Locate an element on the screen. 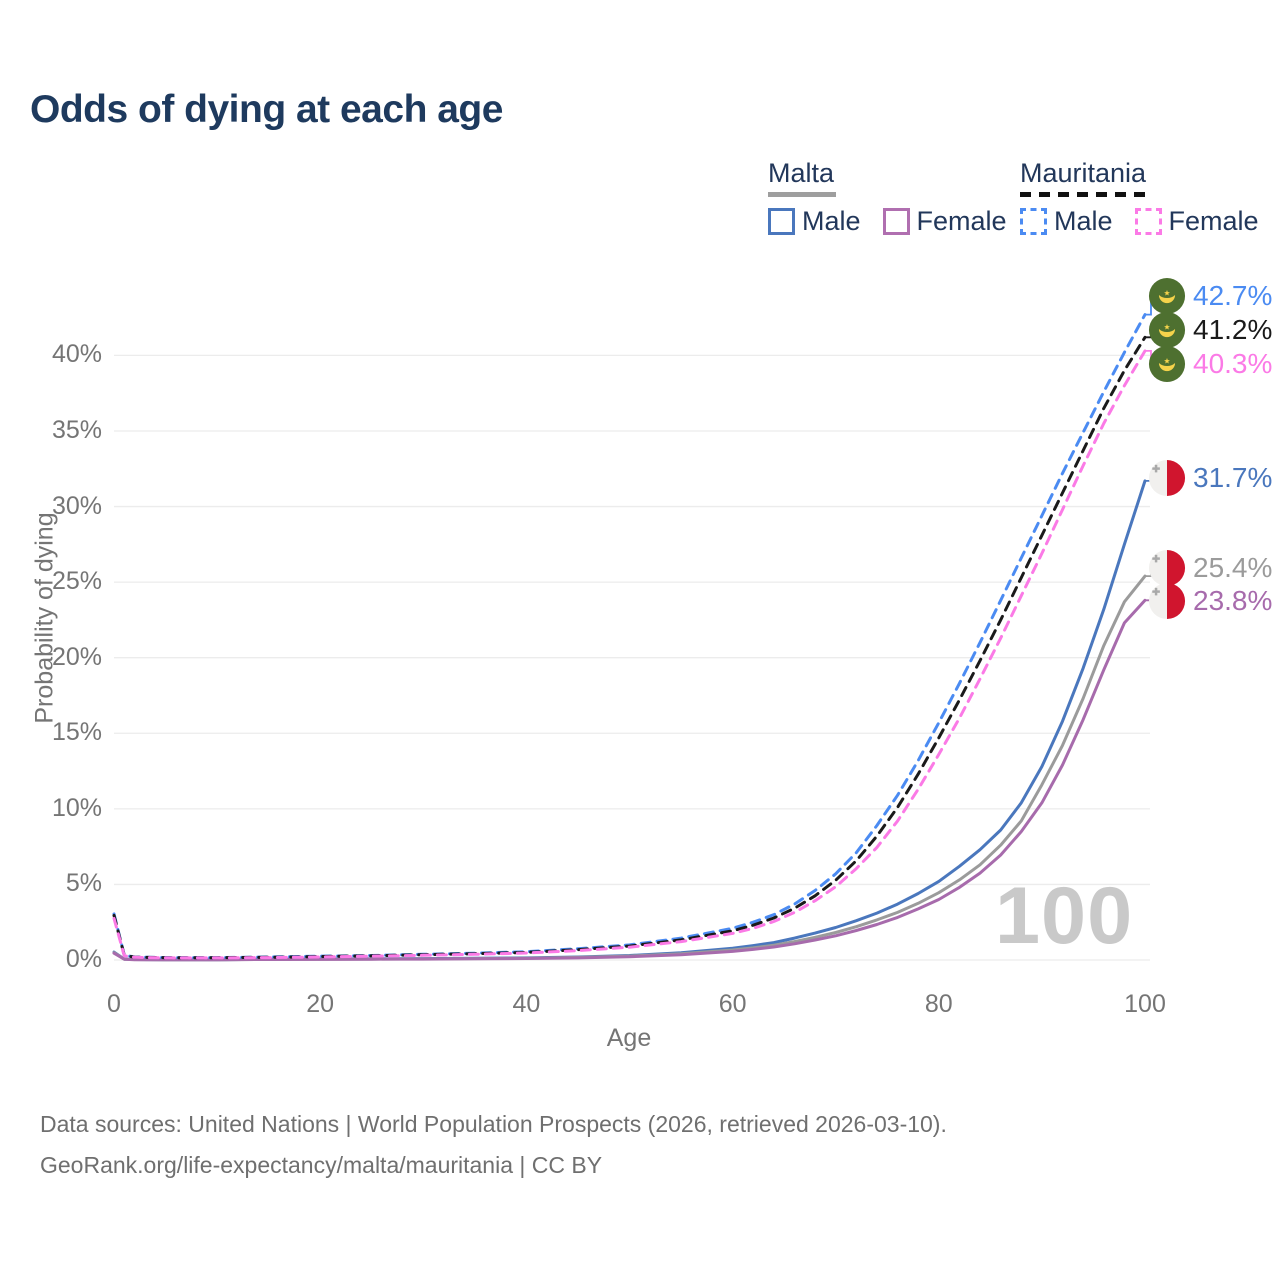  end-label-mauritania-both: 41.2% is located at coordinates (1210, 330).